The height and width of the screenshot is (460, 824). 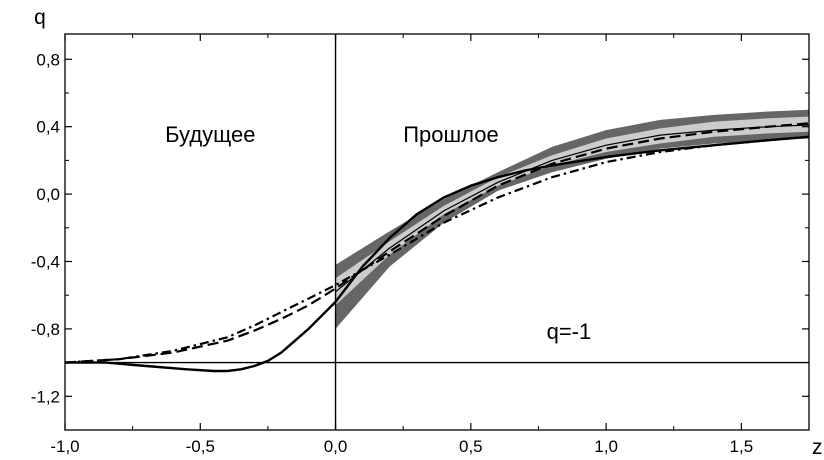 I want to click on annotation-past: Прошлое, so click(x=451, y=134).